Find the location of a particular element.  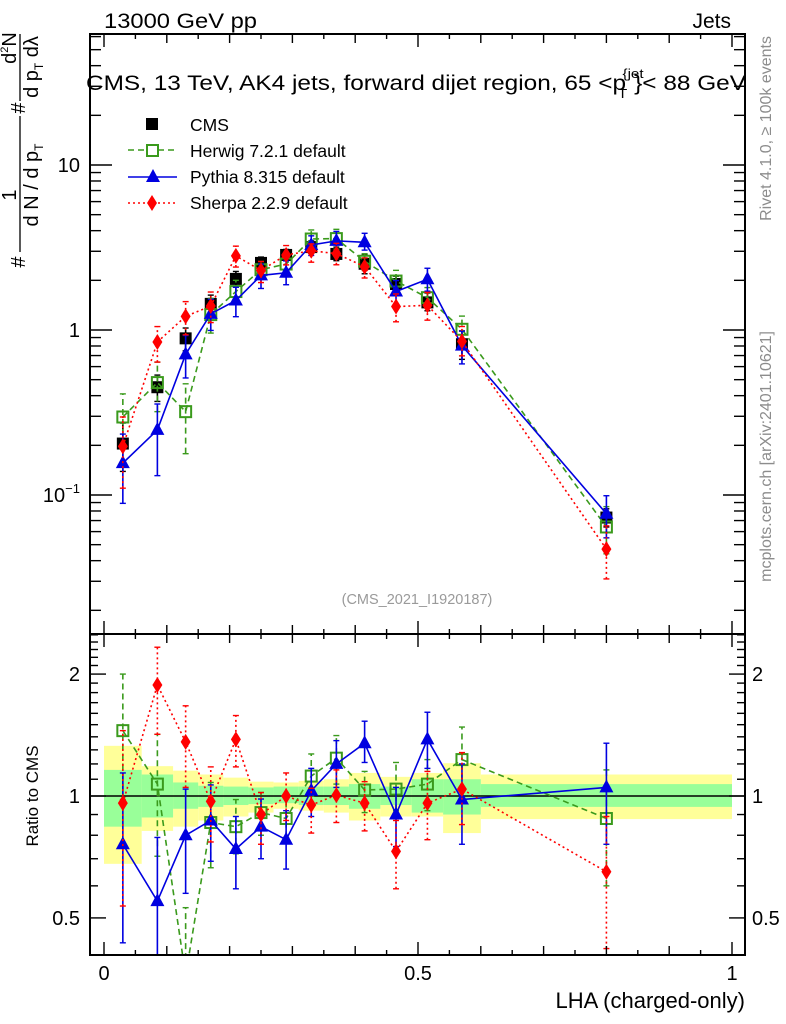

ylabel-denominator-1: d N / d pT is located at coordinates (33, 185).